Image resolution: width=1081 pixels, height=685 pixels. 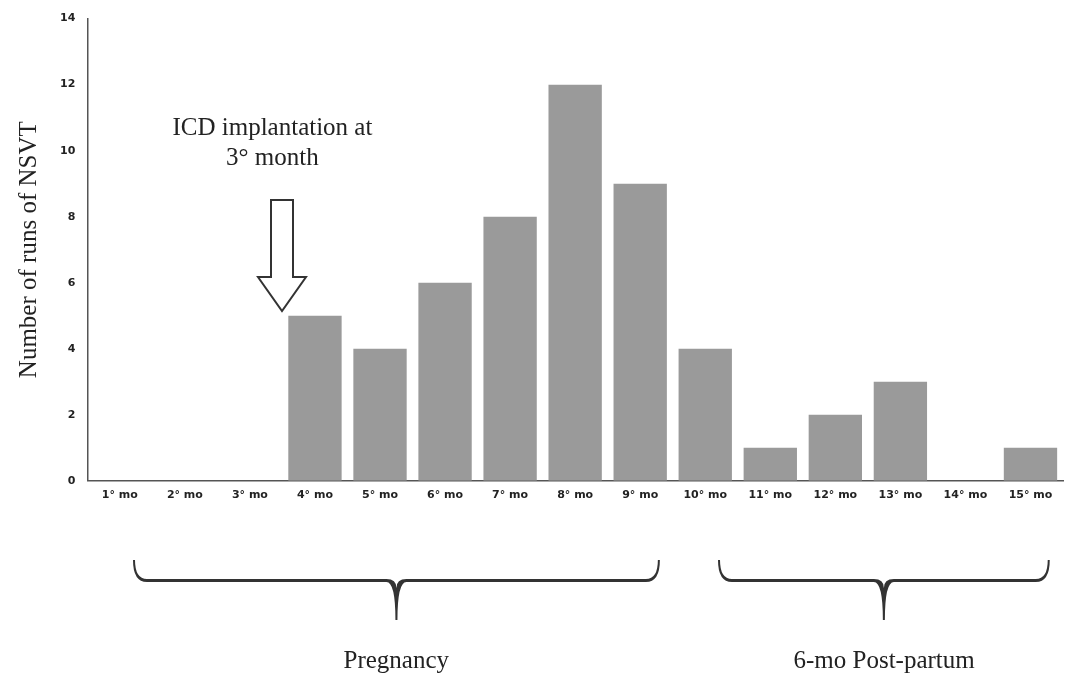 I want to click on y-tick-label: 4, so click(x=71, y=348).